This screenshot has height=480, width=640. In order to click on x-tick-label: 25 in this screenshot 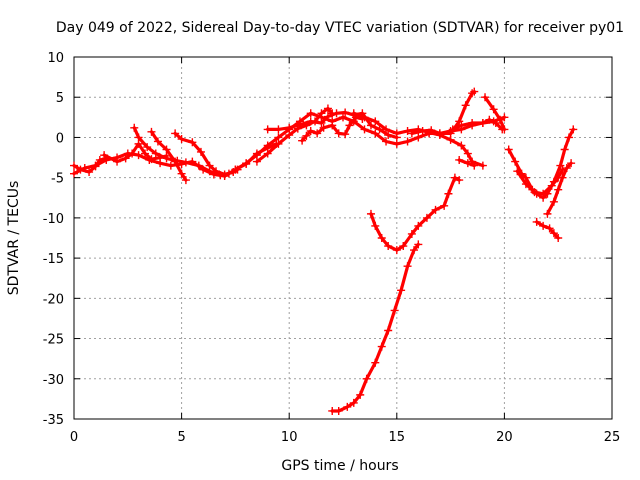, I will do `click(612, 437)`.